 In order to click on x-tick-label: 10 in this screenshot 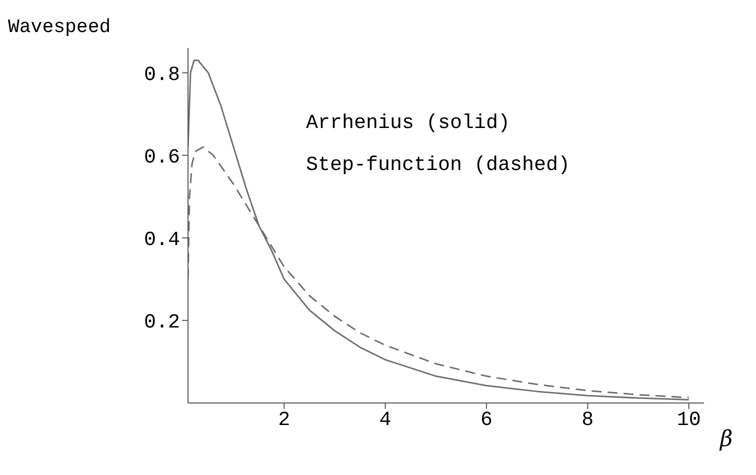, I will do `click(688, 420)`.